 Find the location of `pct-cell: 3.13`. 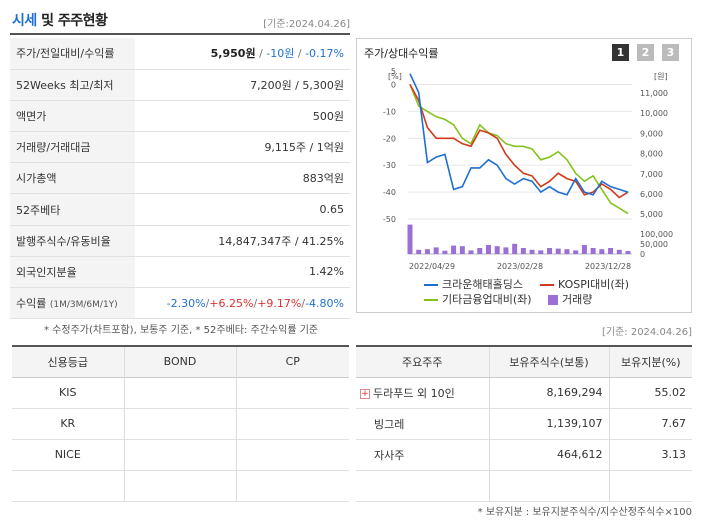

pct-cell: 3.13 is located at coordinates (650, 455).